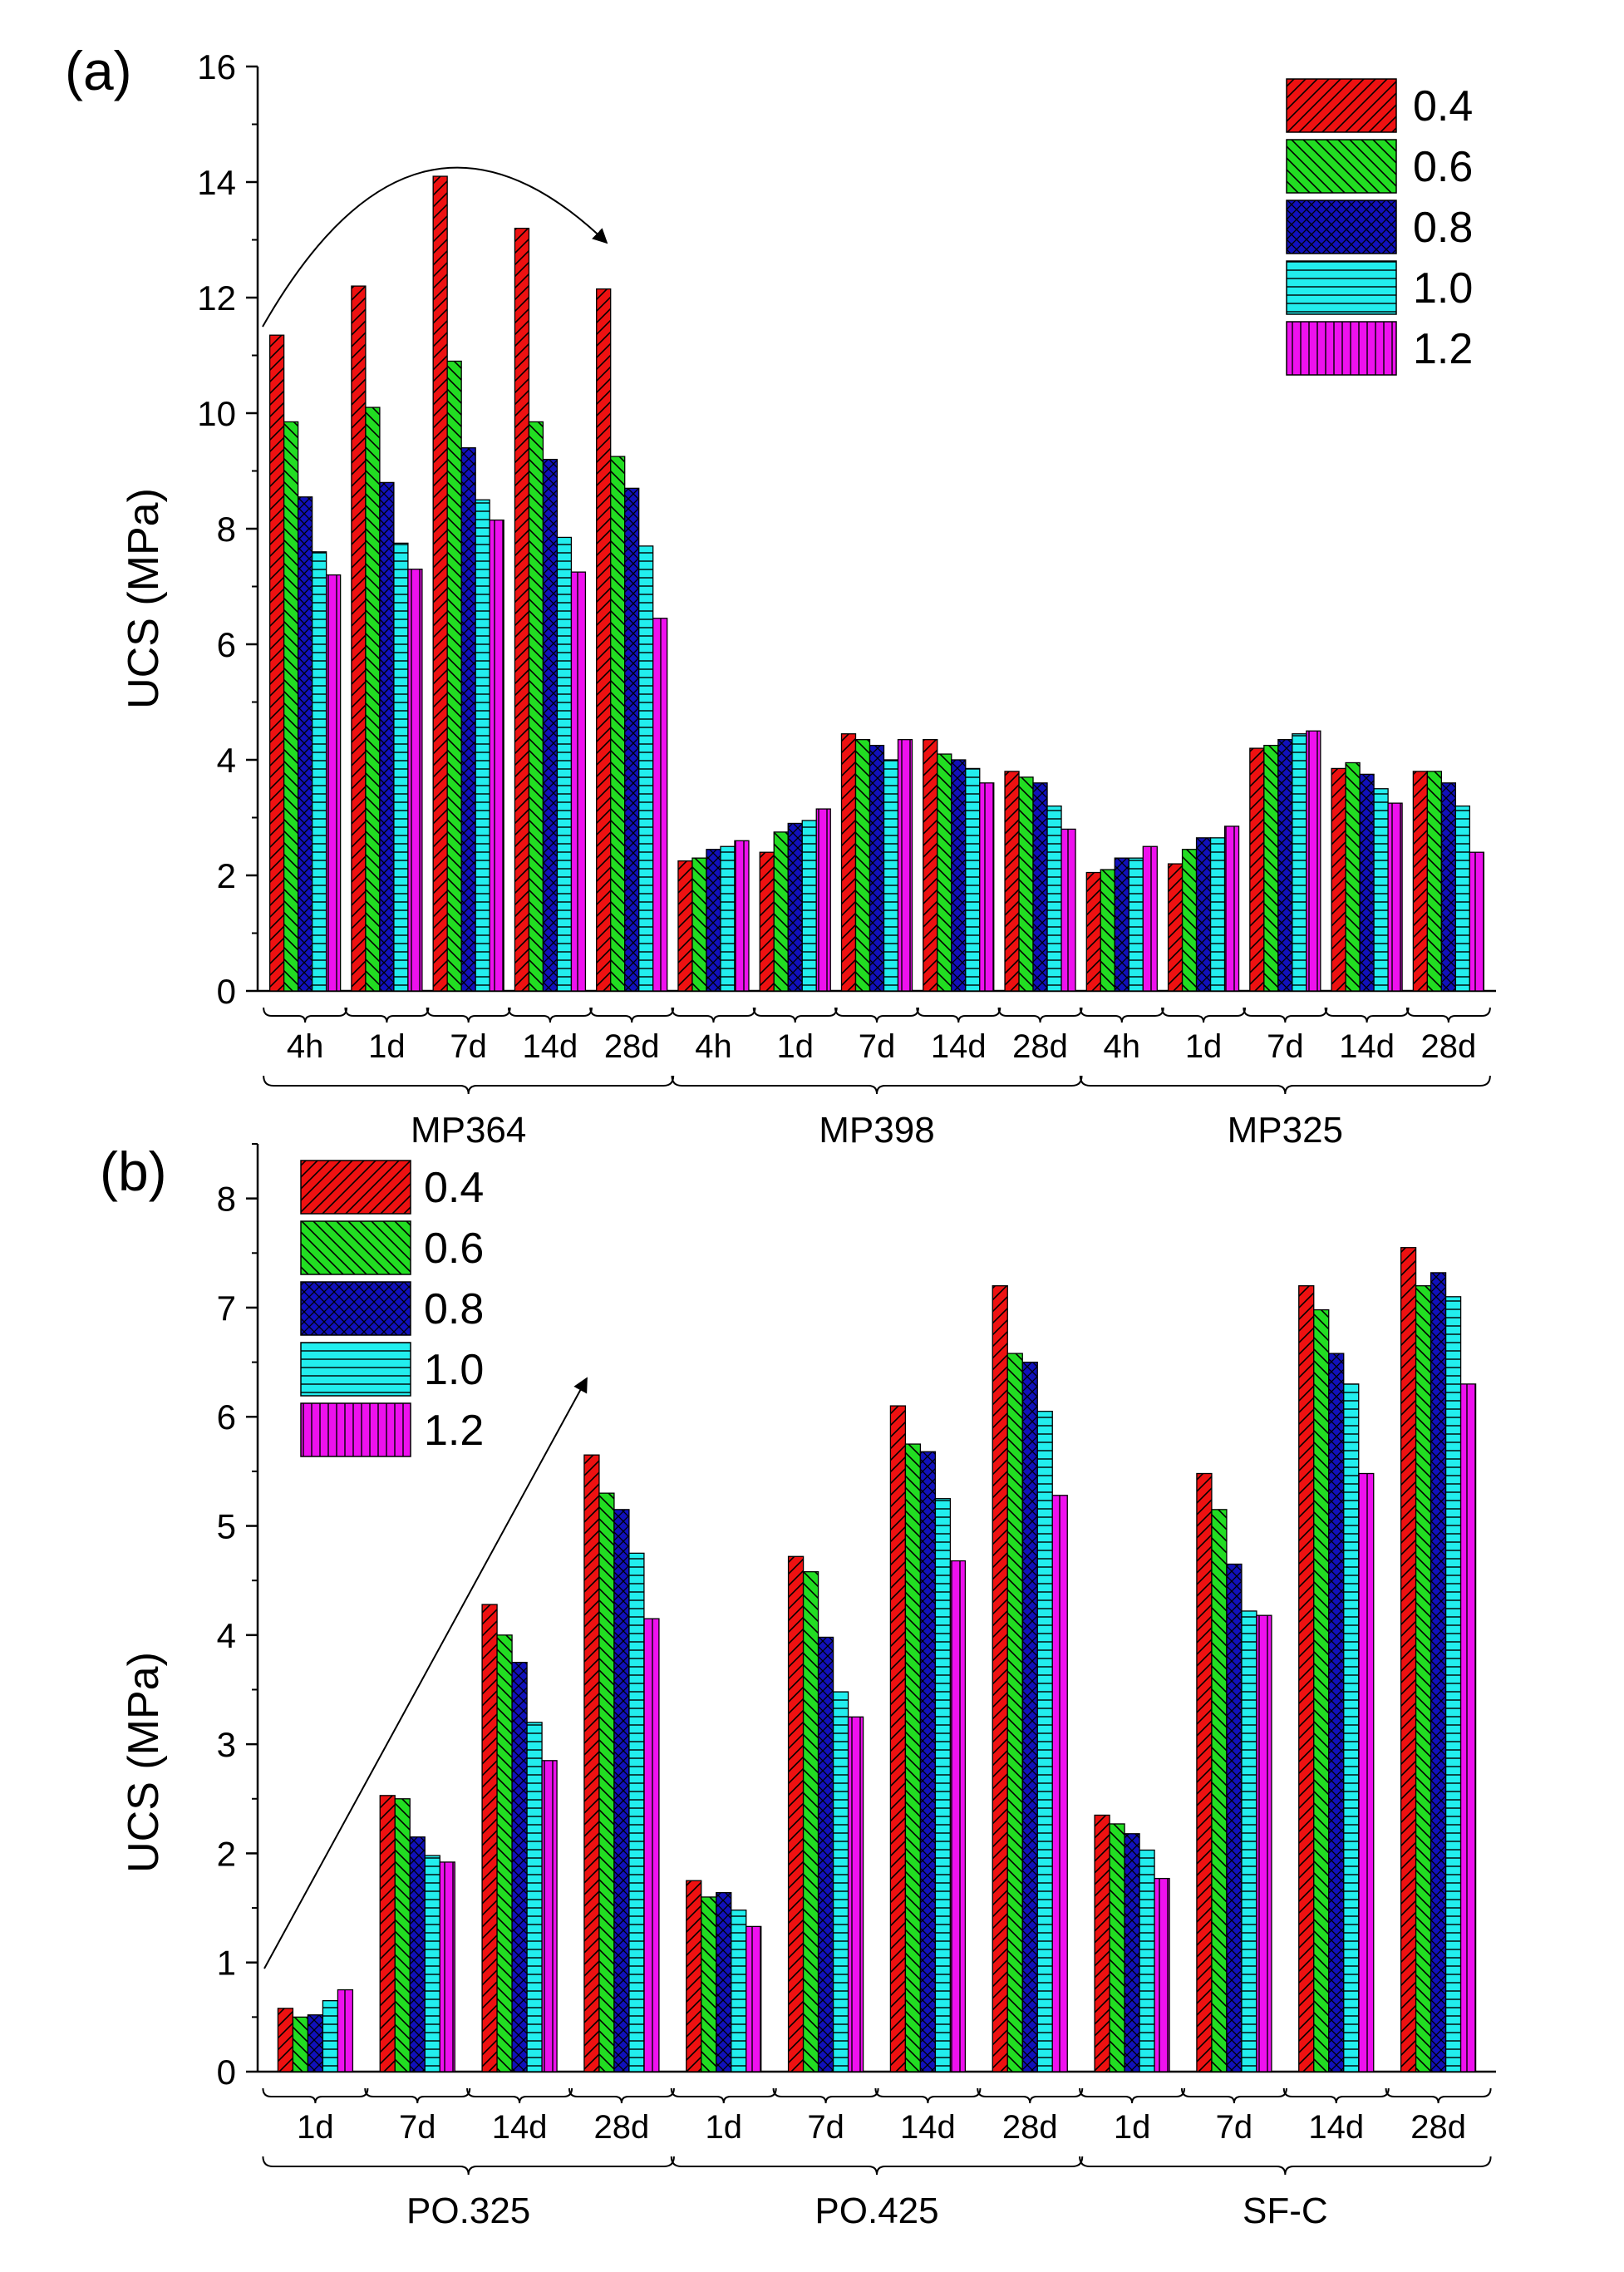  What do you see at coordinates (355, 1308) in the screenshot?
I see `legend-swatch-0.8` at bounding box center [355, 1308].